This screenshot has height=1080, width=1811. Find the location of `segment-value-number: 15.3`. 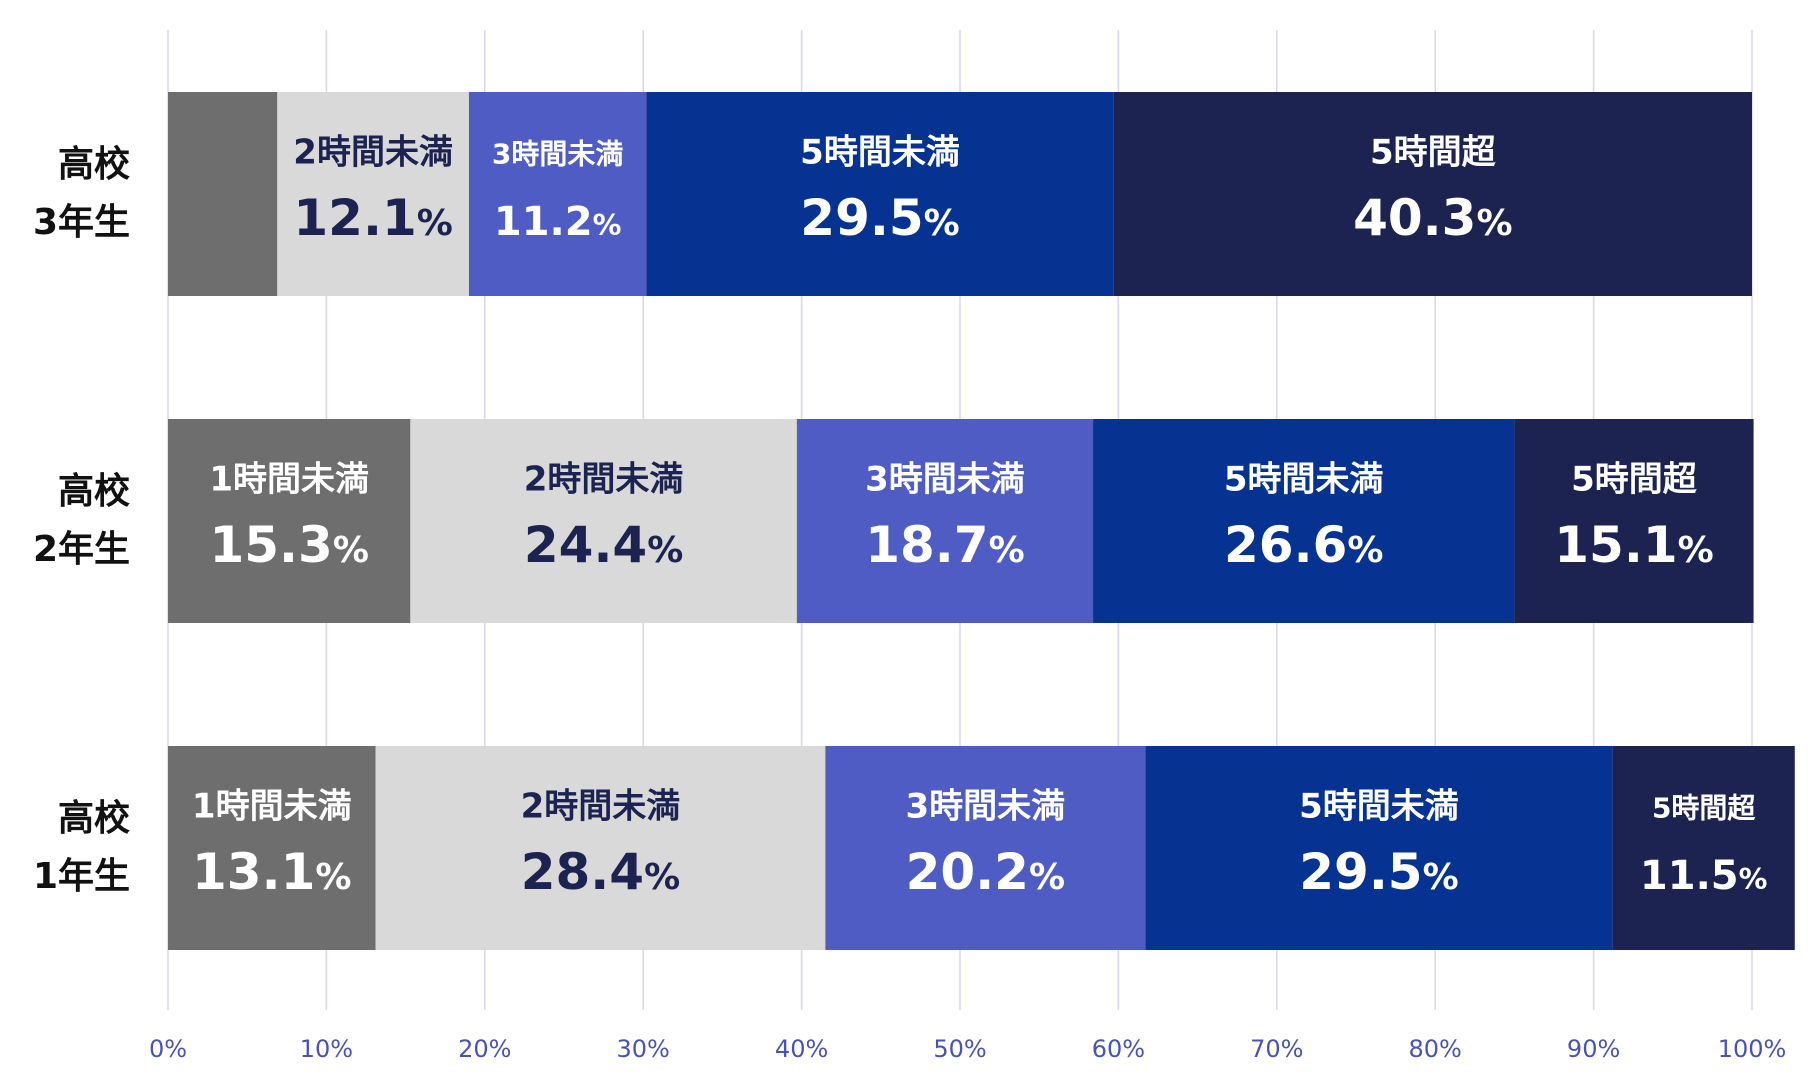

segment-value-number: 15.3 is located at coordinates (270, 545).